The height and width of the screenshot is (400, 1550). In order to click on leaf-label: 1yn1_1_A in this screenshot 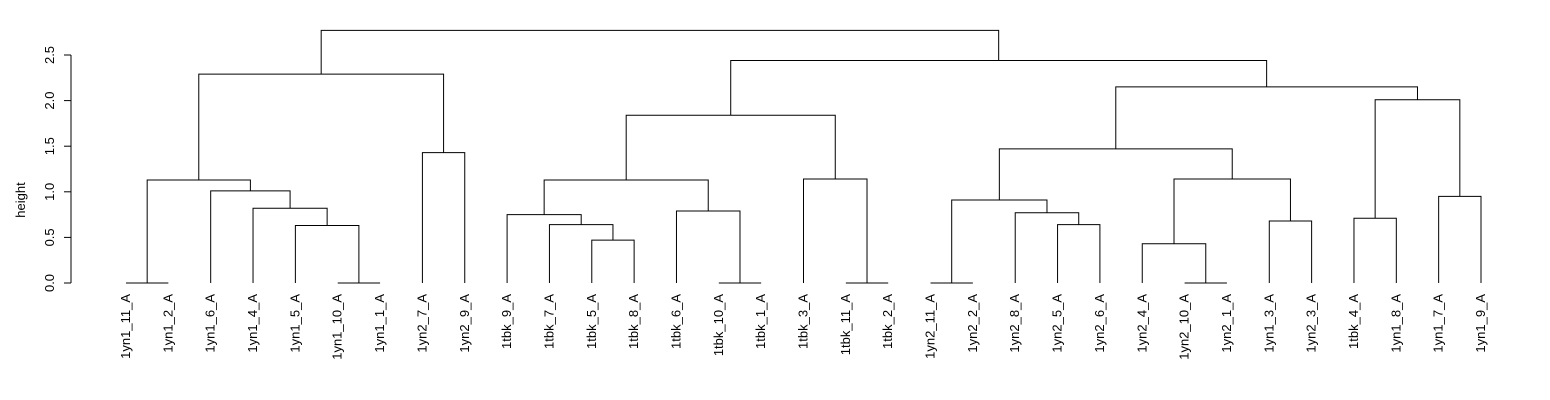, I will do `click(379, 323)`.